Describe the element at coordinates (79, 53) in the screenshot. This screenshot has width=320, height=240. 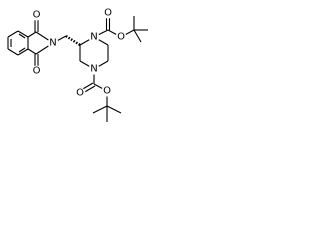
I see `atom-labels: O O N N O O N O O` at that location.